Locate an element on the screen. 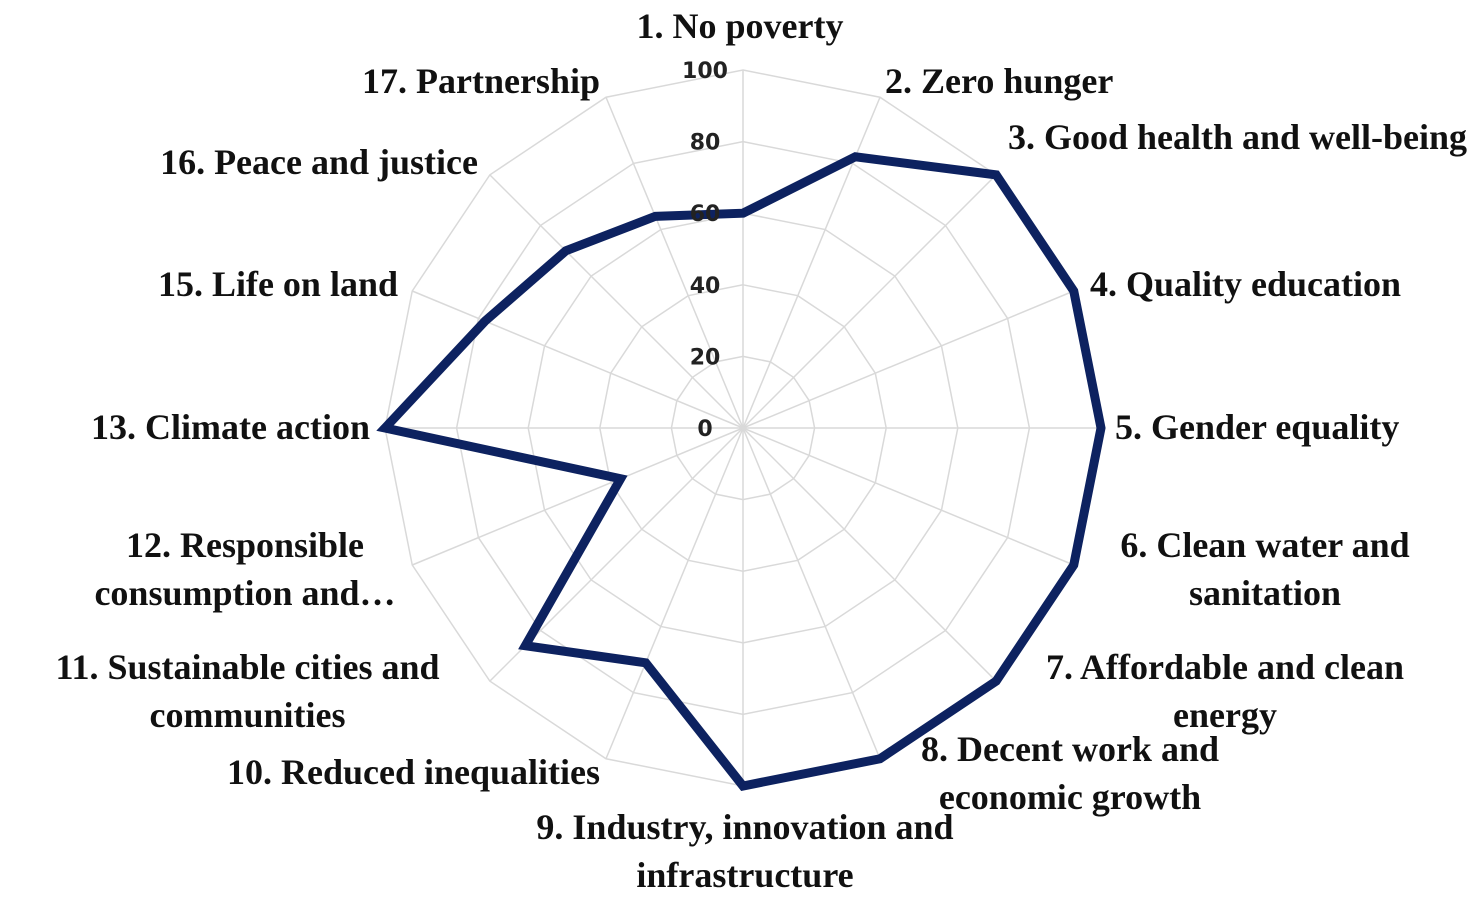 The image size is (1481, 899). r-tick-label: 100 is located at coordinates (705, 71).